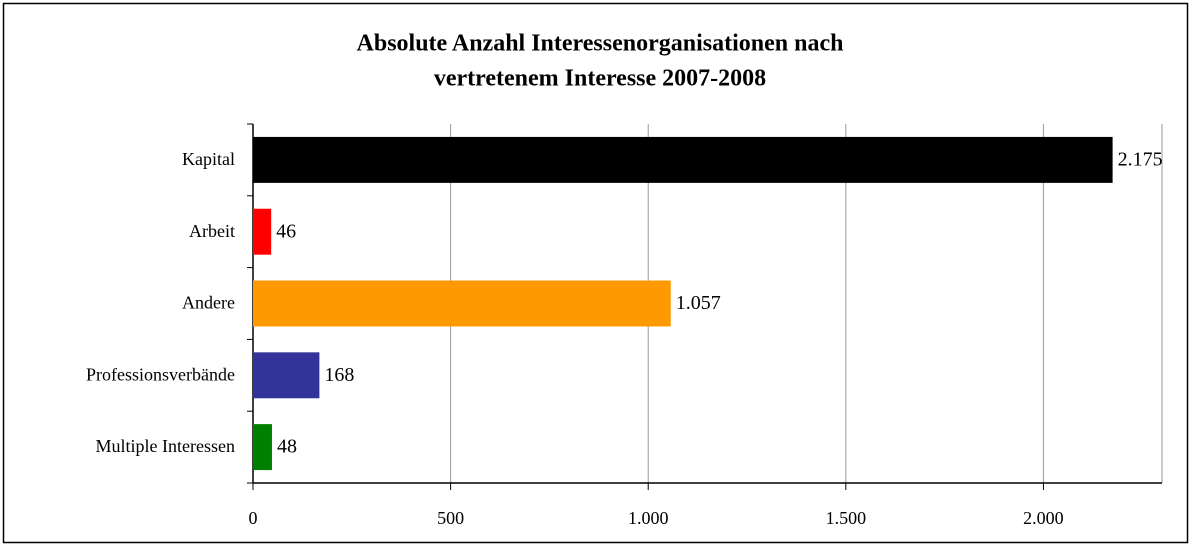 This screenshot has width=1192, height=547. I want to click on value-label: 48, so click(287, 447).